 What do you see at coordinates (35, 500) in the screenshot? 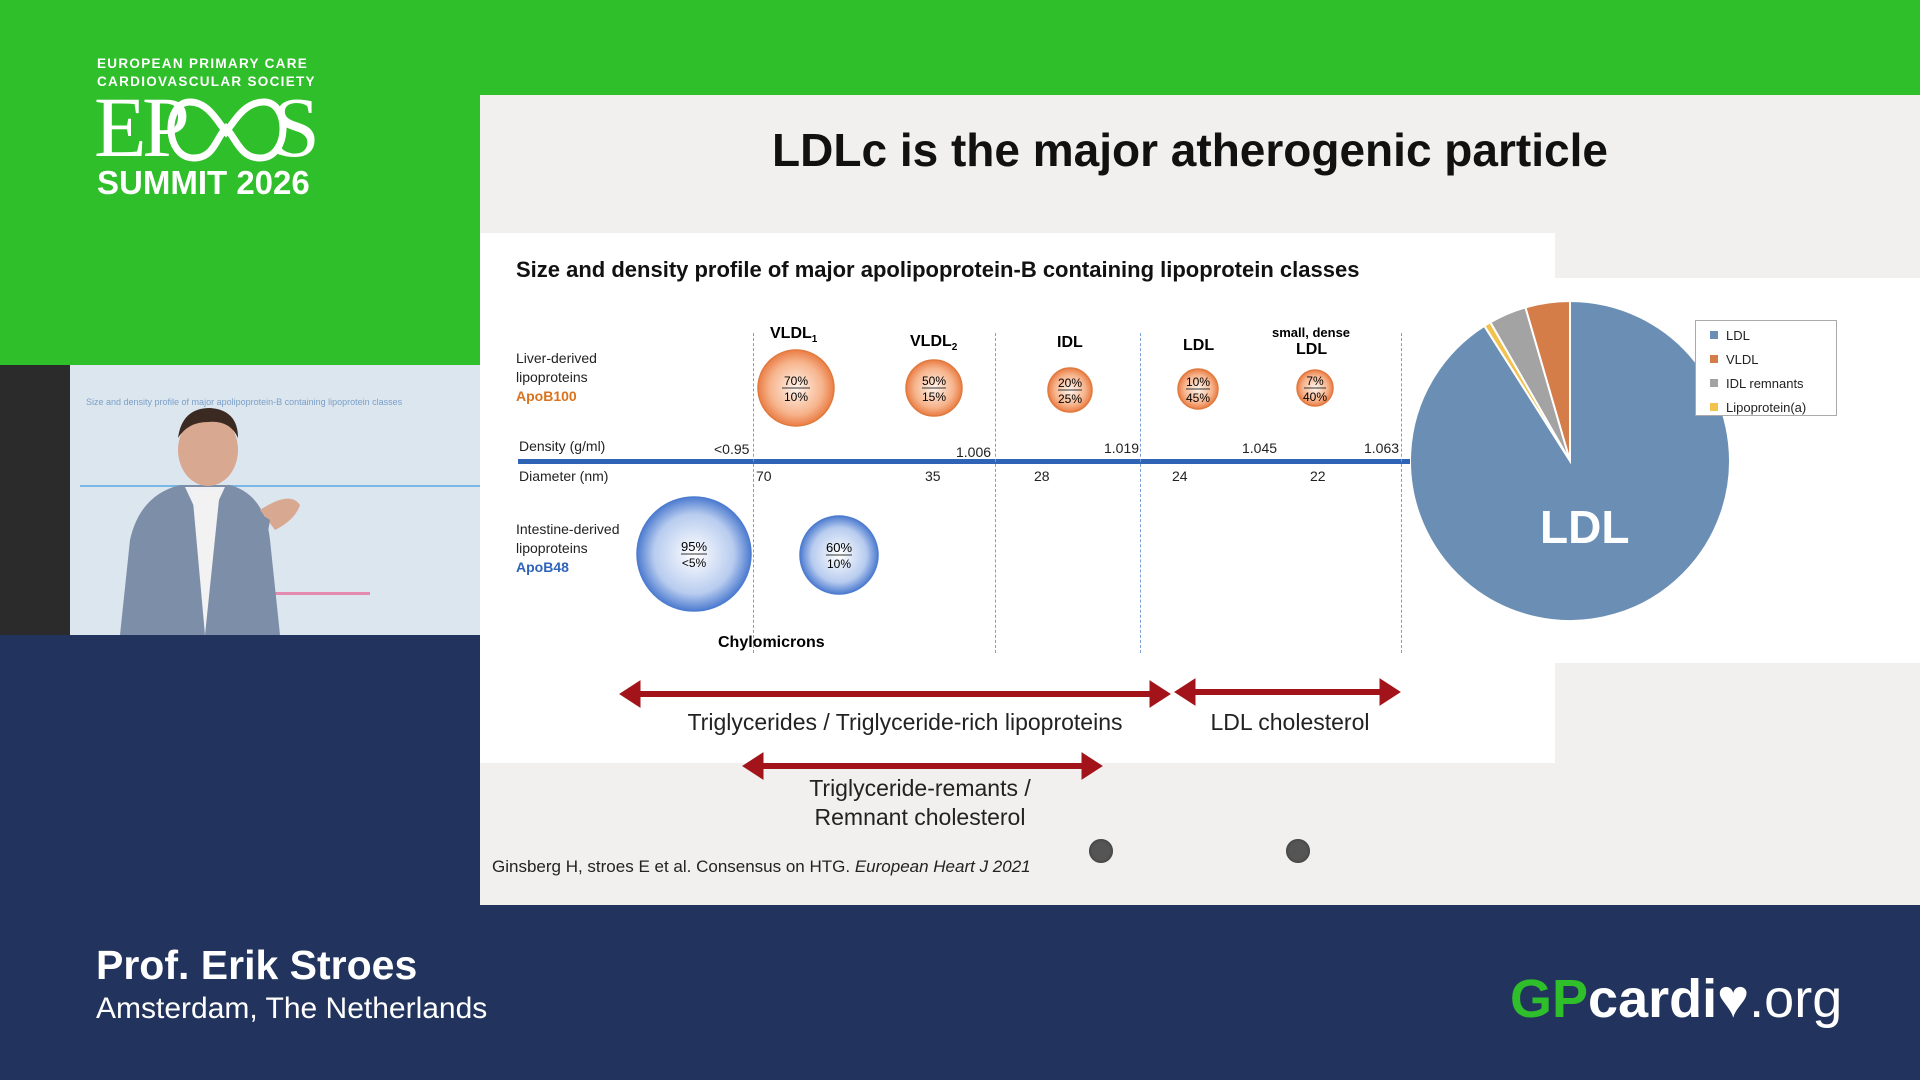
I see `video-backdrop` at bounding box center [35, 500].